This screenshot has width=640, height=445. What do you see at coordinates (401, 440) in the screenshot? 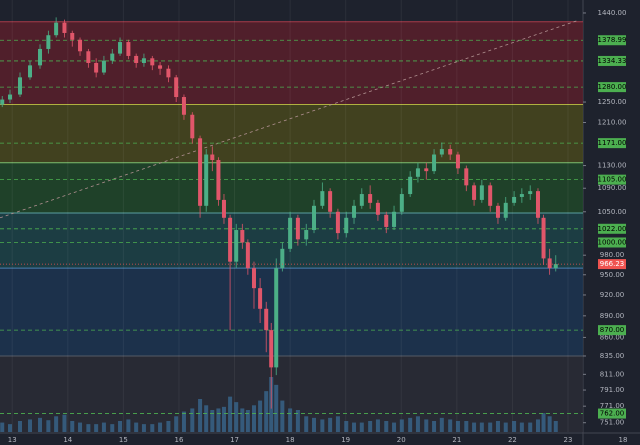
I see `x-tick-label: 20` at bounding box center [401, 440].